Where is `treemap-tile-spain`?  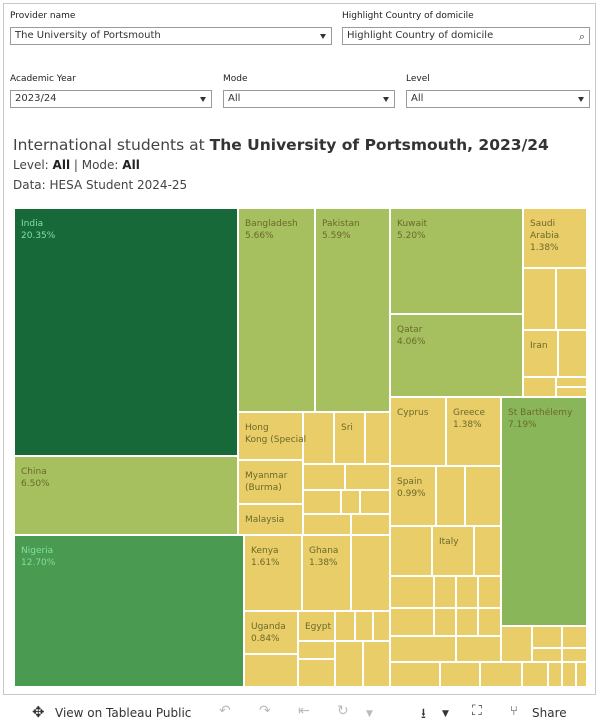 treemap-tile-spain is located at coordinates (413, 496).